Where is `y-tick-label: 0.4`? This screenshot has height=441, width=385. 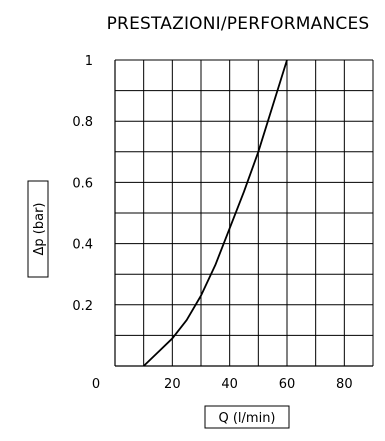
y-tick-label: 0.4 is located at coordinates (82, 245).